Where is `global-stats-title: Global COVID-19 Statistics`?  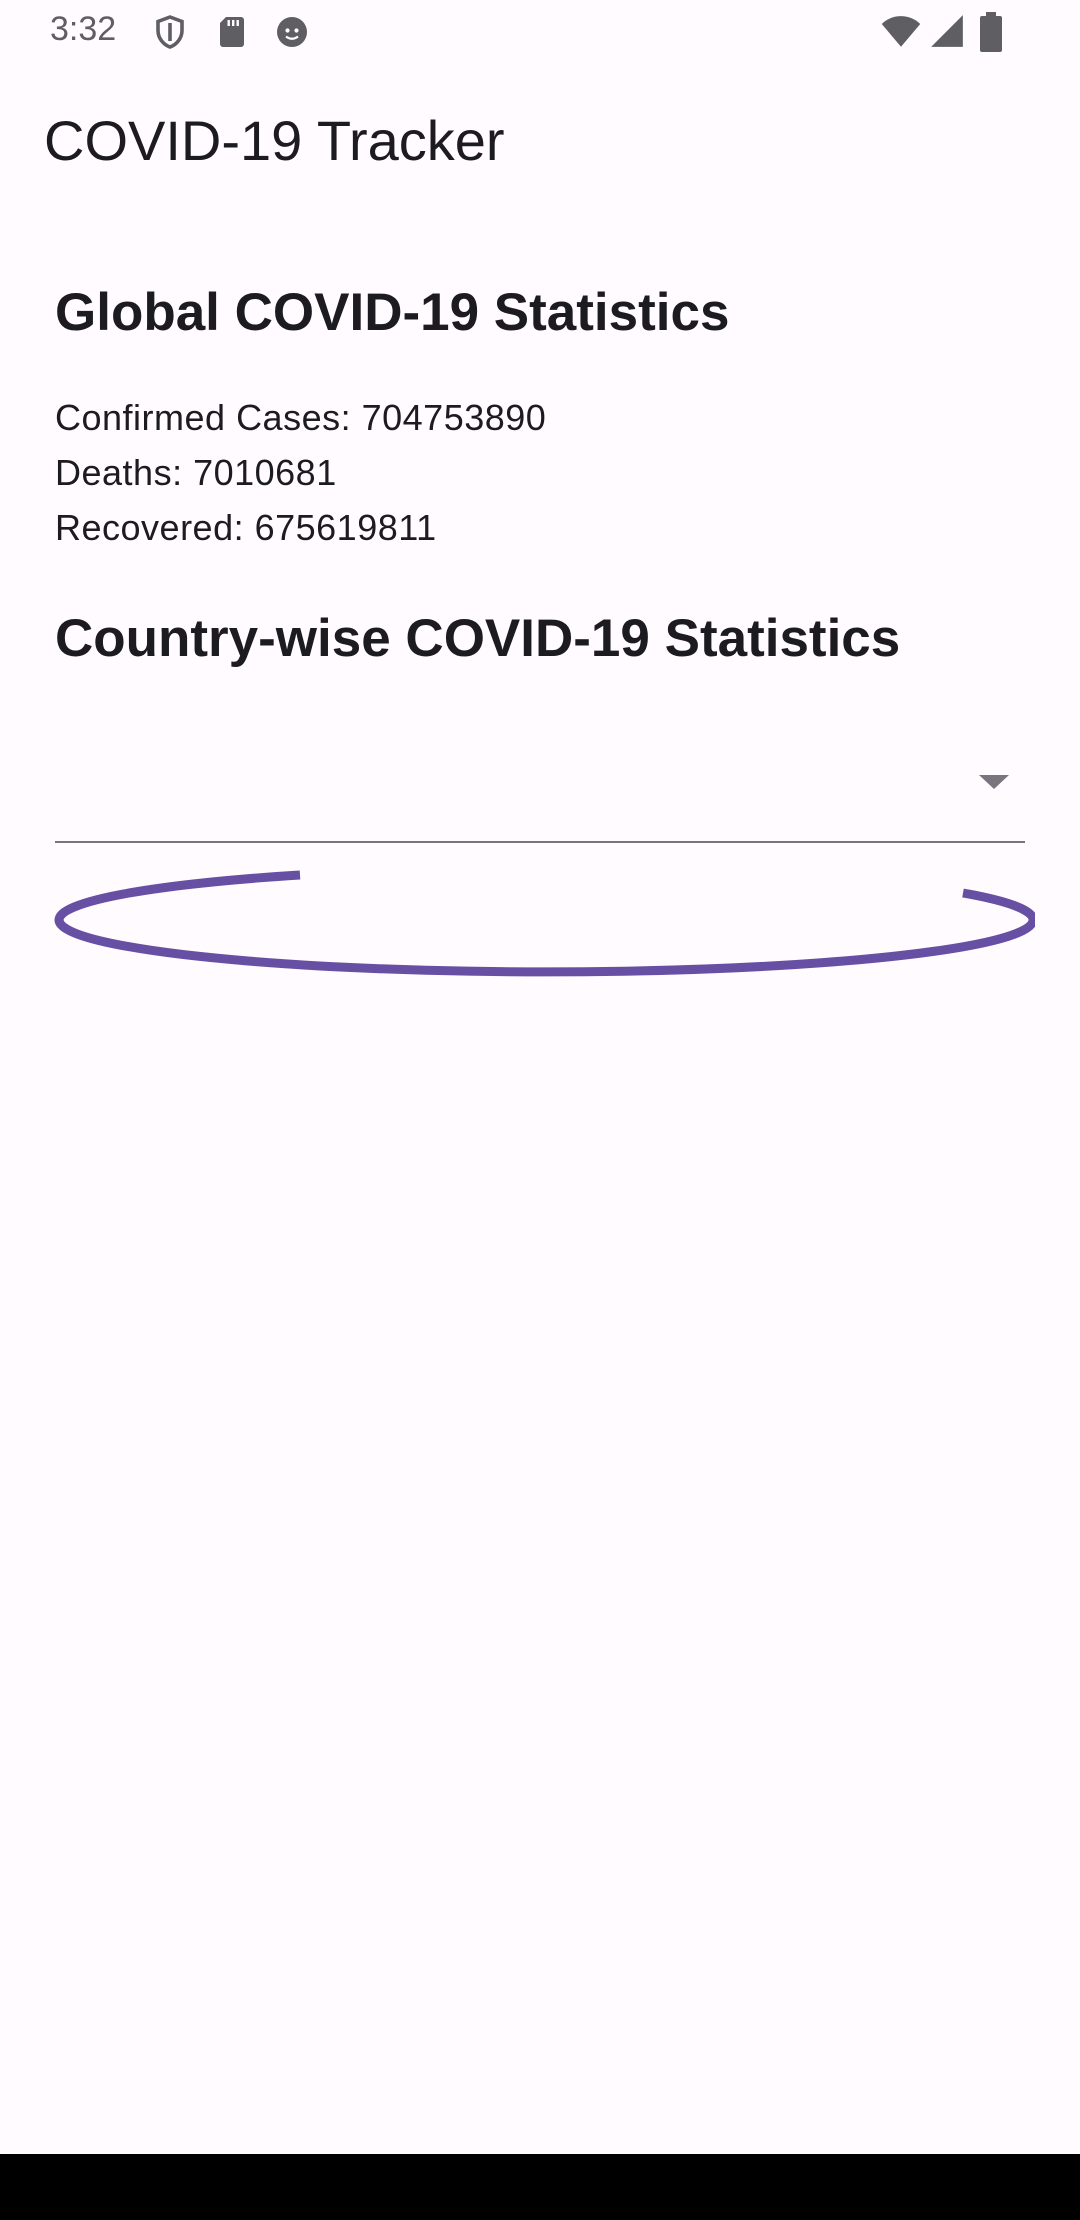
global-stats-title: Global COVID-19 Statistics is located at coordinates (392, 312).